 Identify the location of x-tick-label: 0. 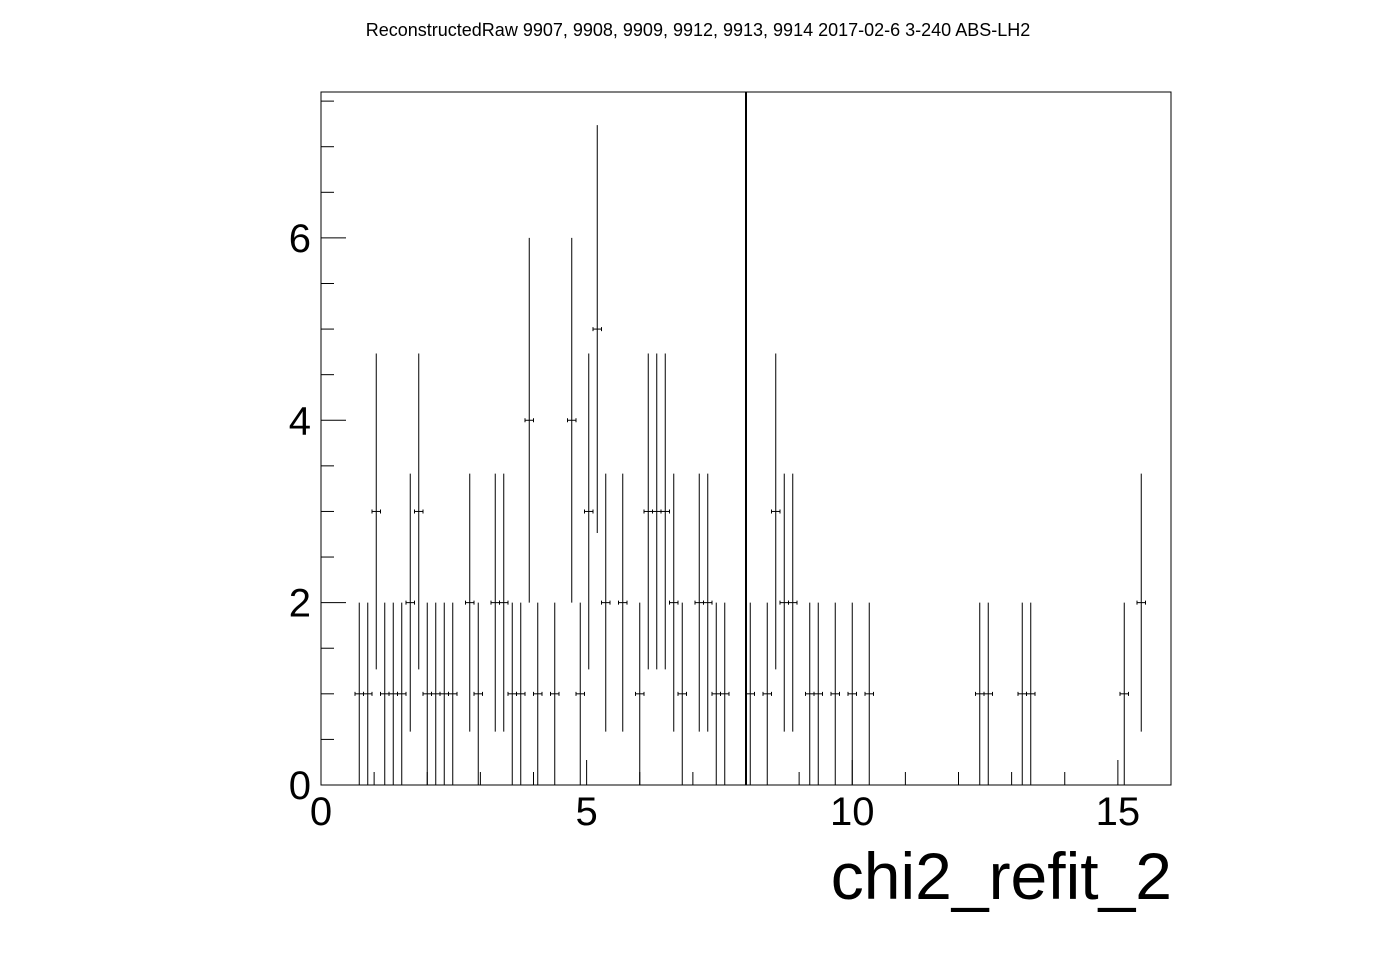
(321, 812).